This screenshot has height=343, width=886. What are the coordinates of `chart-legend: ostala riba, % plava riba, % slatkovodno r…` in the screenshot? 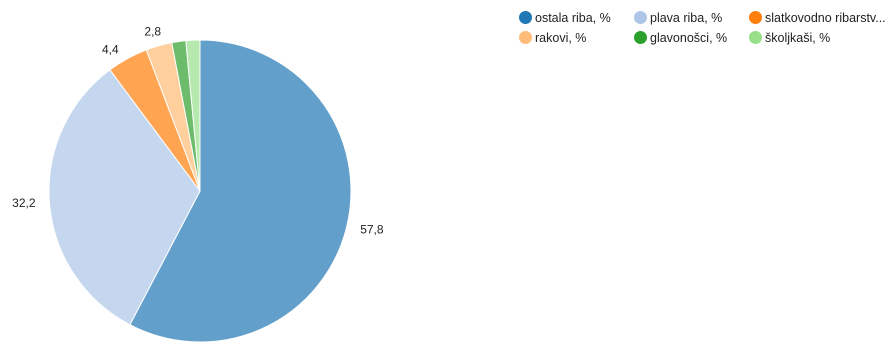 It's located at (702, 27).